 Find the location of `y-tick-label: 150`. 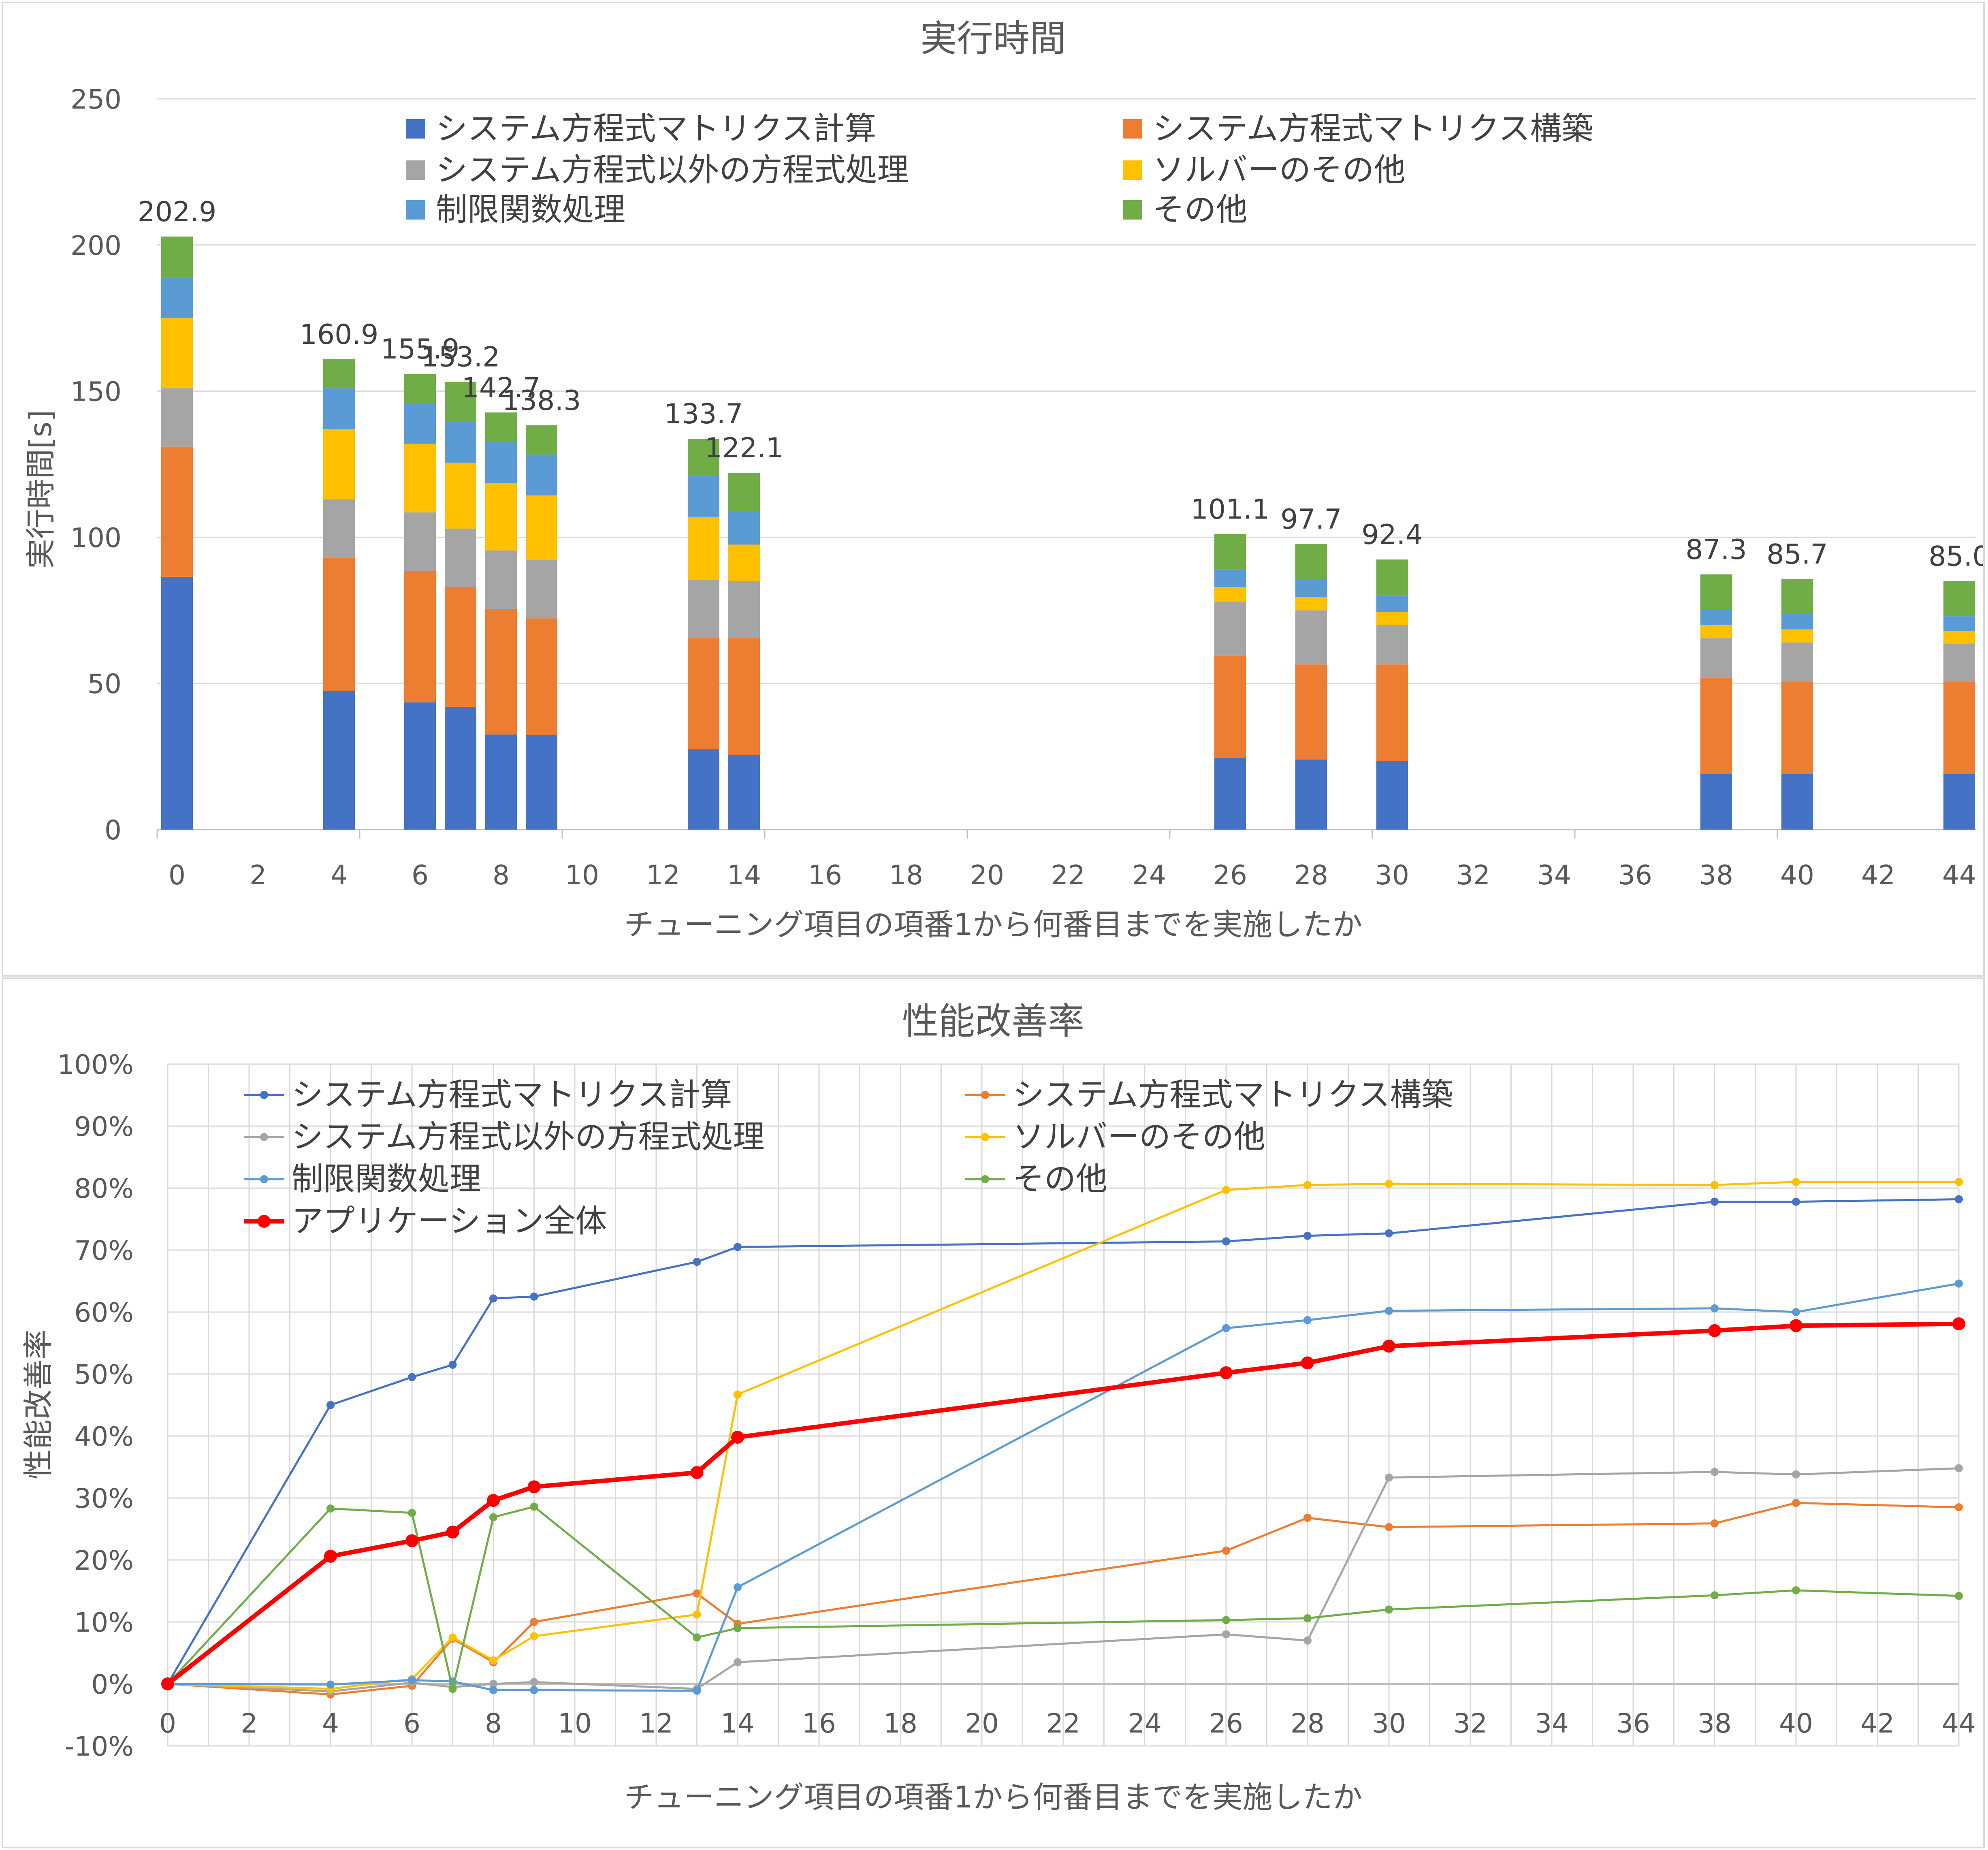

y-tick-label: 150 is located at coordinates (96, 392).